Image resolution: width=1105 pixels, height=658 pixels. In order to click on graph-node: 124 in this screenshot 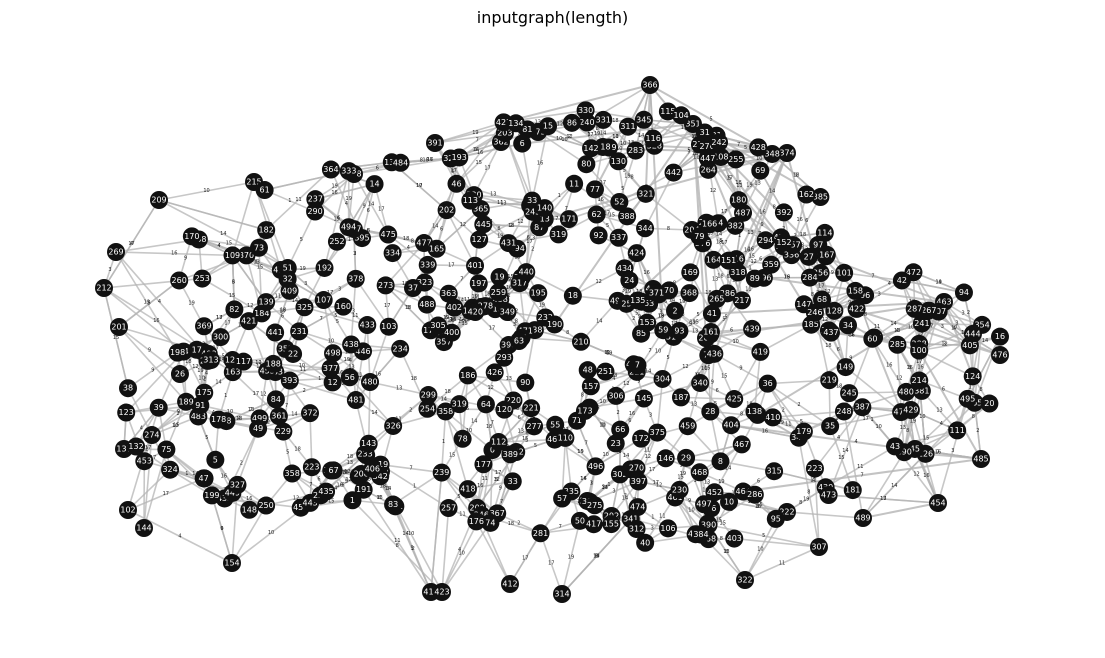, I will do `click(972, 376)`.